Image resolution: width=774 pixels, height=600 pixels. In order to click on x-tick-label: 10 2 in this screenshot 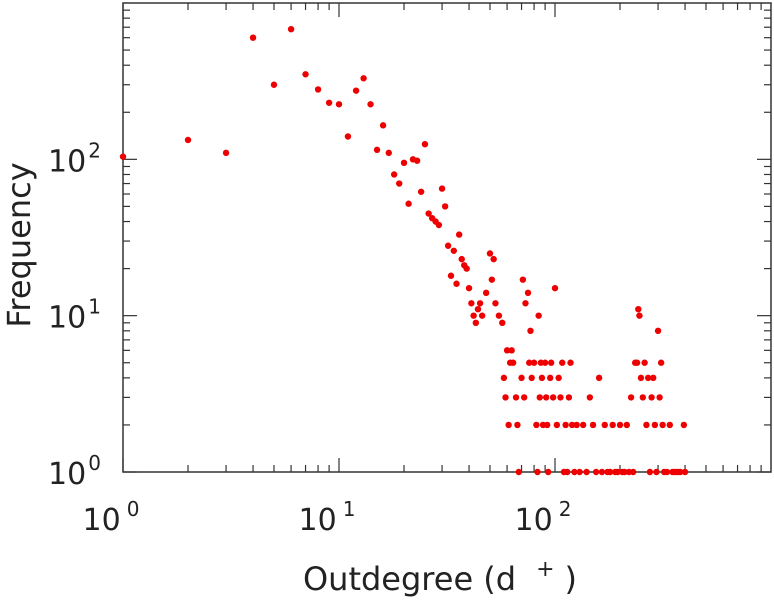, I will do `click(543, 517)`.